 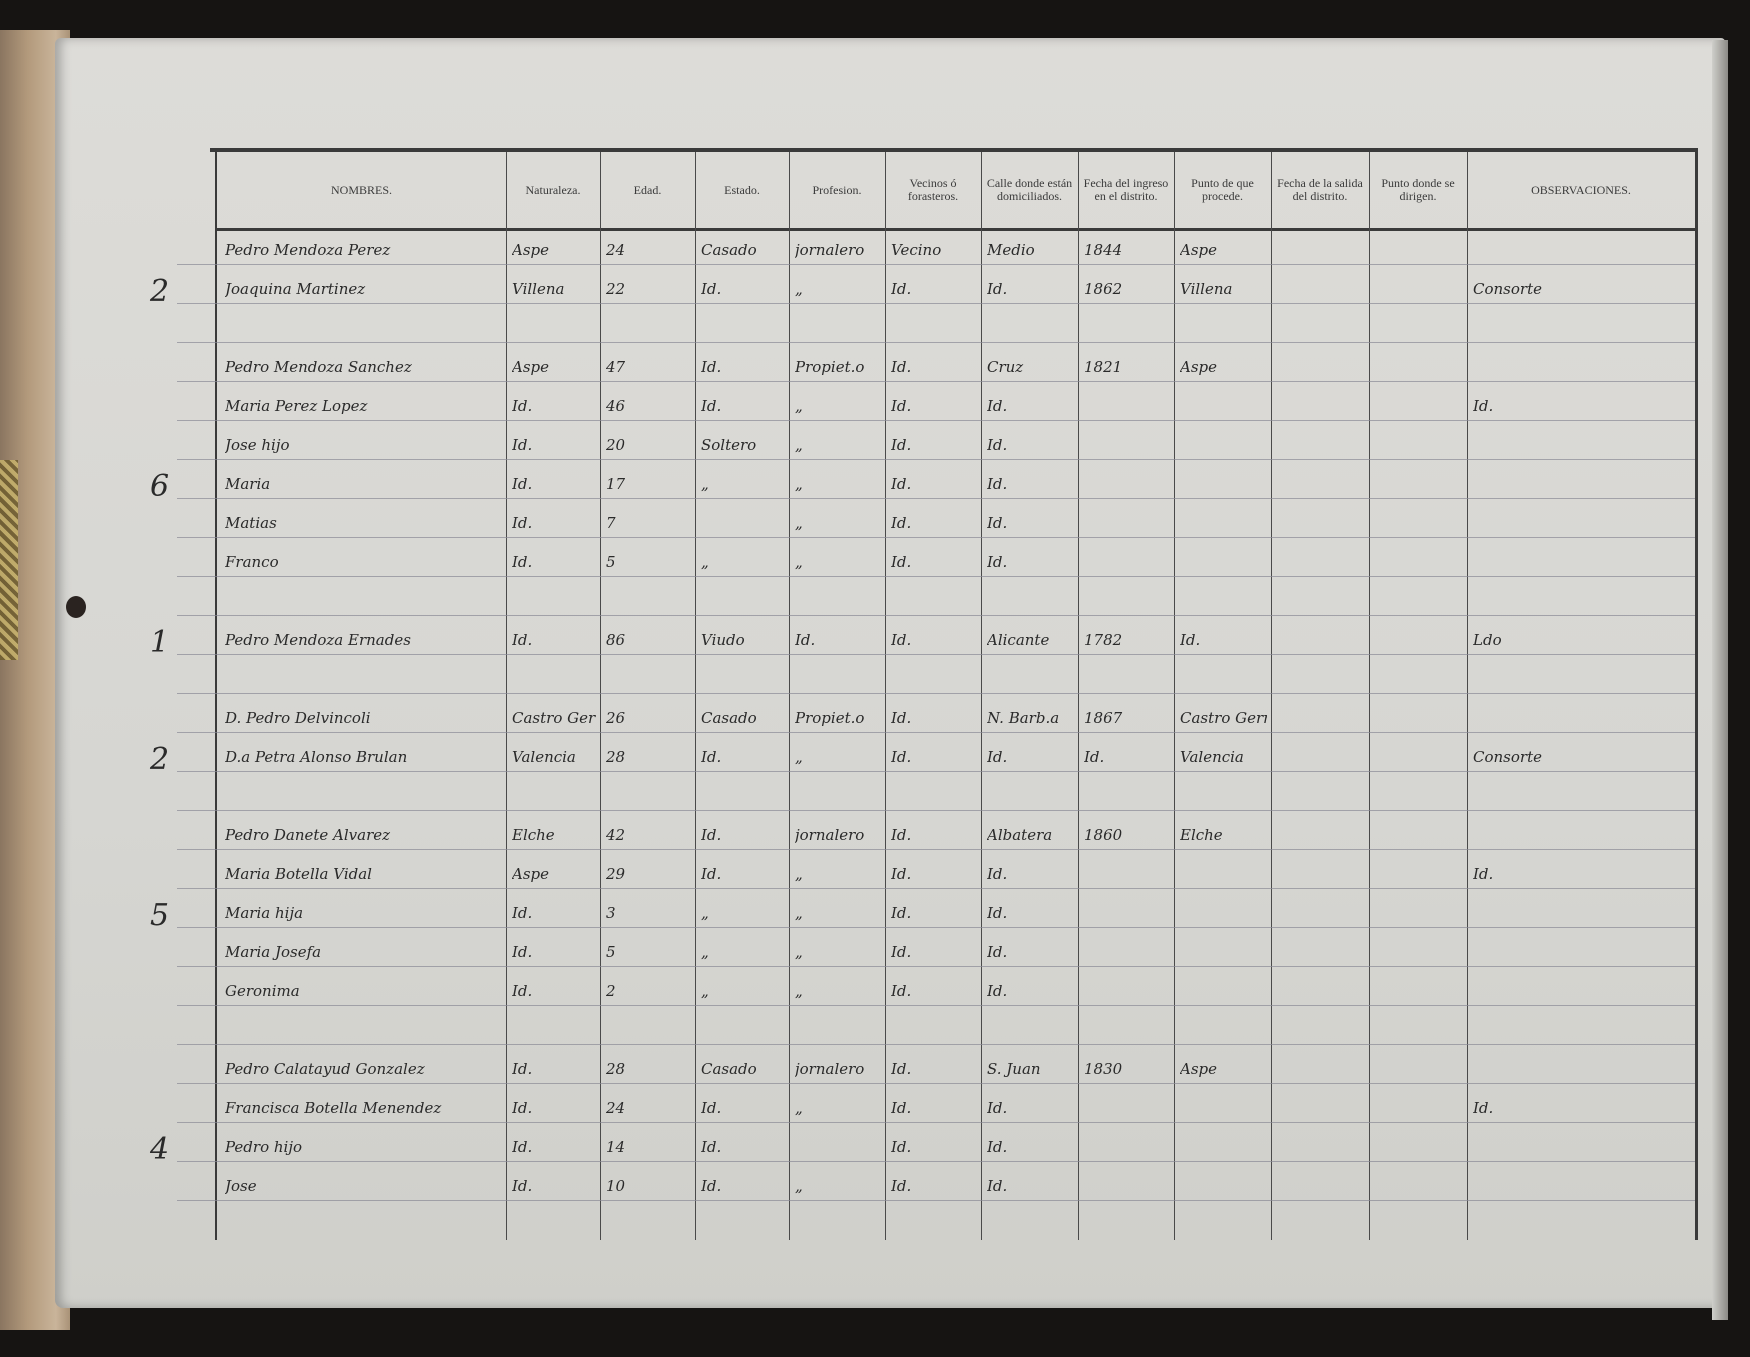 I want to click on cell-fecha-ingreso: Id., so click(x=1094, y=757).